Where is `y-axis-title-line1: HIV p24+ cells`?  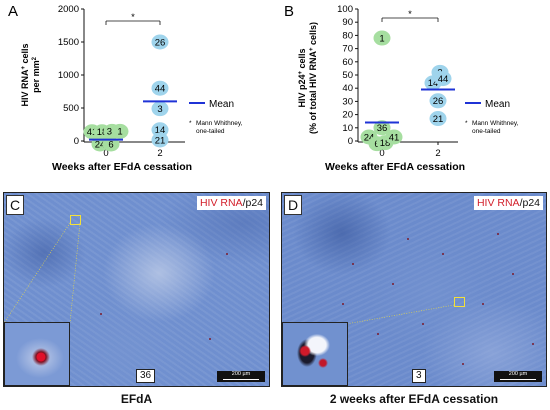 y-axis-title-line1: HIV p24+ cells is located at coordinates (302, 77).